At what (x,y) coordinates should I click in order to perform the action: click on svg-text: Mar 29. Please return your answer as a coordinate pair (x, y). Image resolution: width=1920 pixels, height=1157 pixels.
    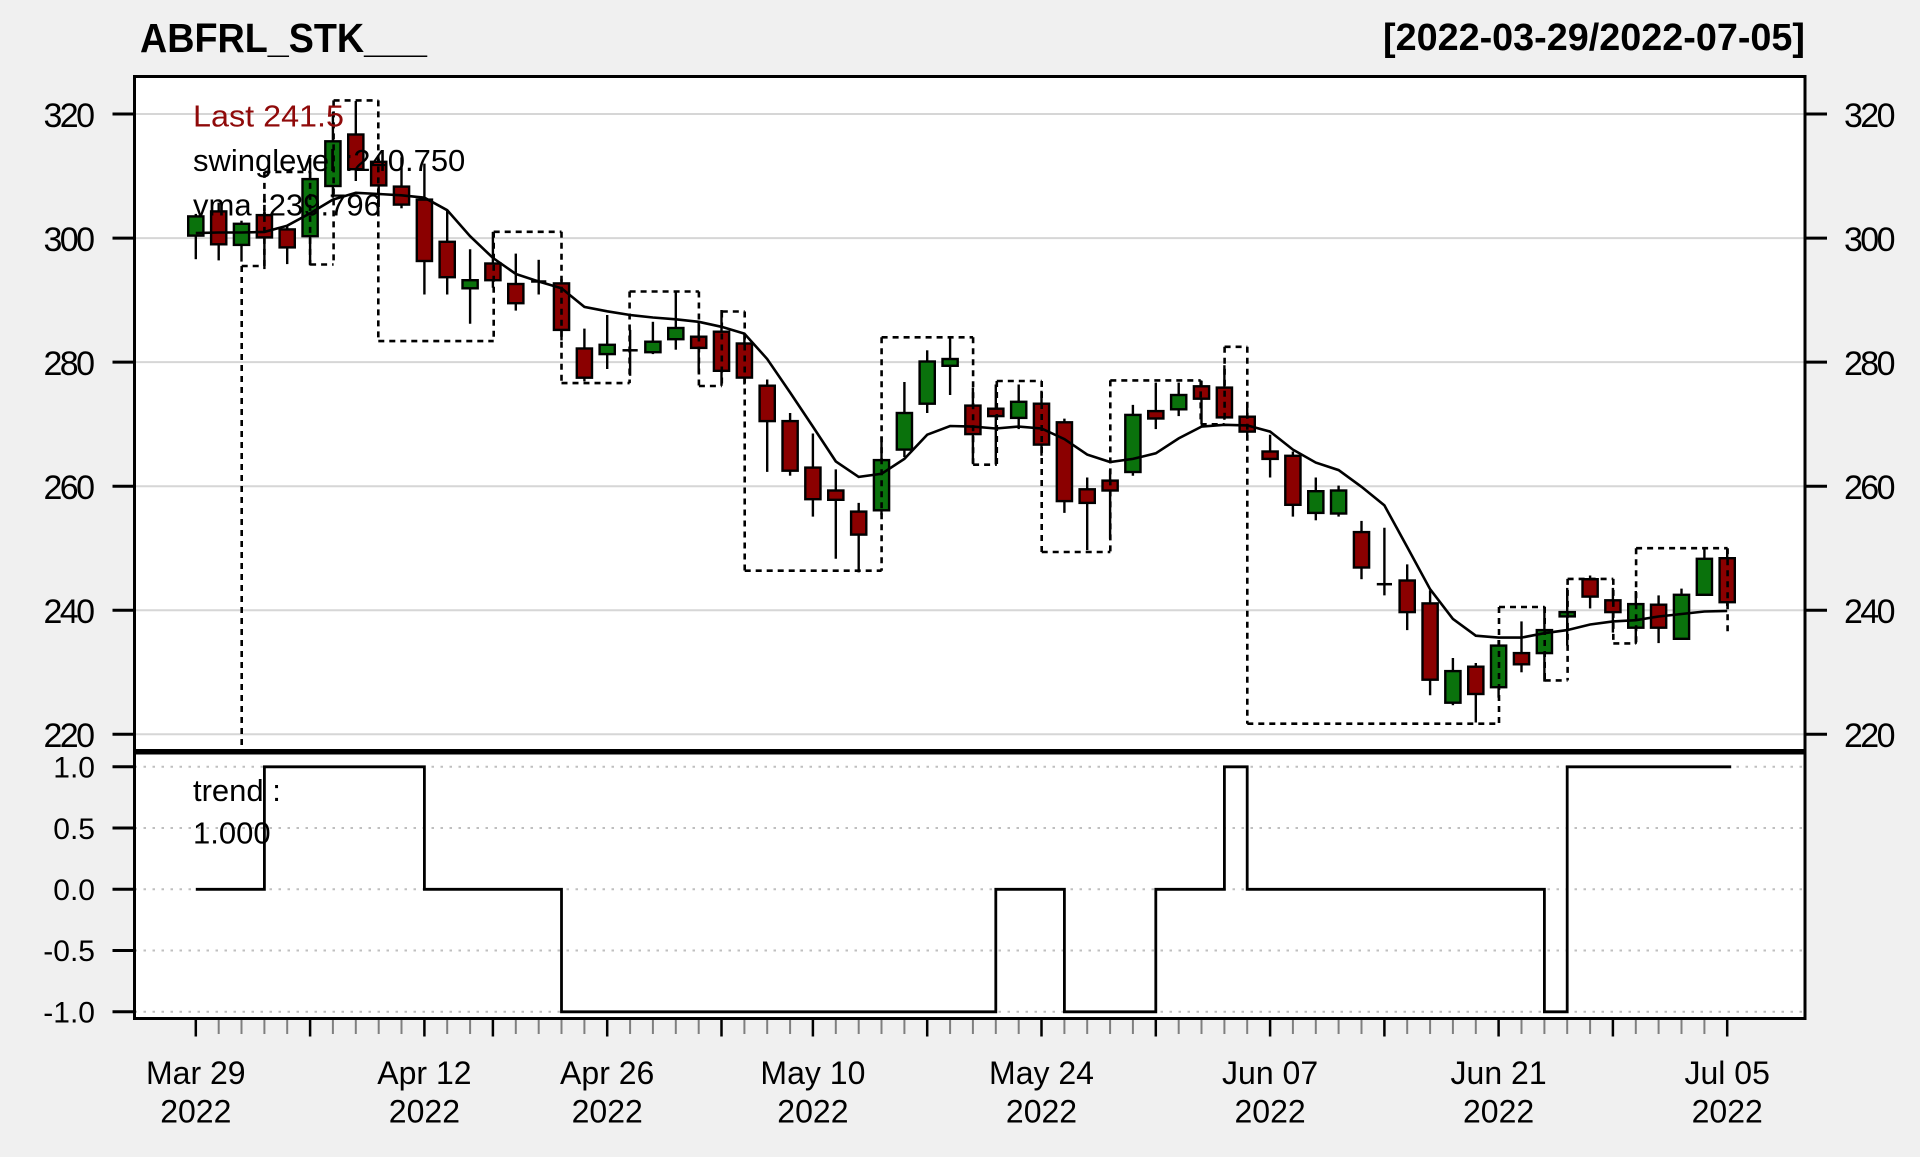
    Looking at the image, I should click on (196, 1073).